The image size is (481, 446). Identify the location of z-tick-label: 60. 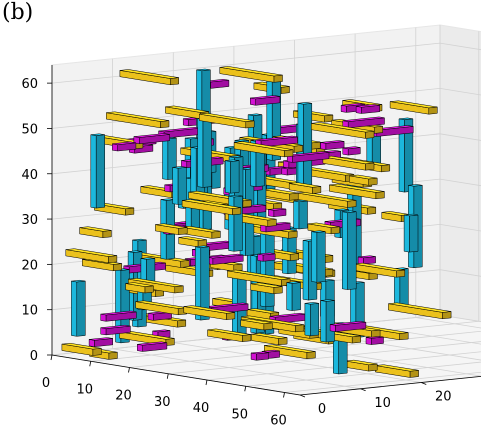
(29, 84).